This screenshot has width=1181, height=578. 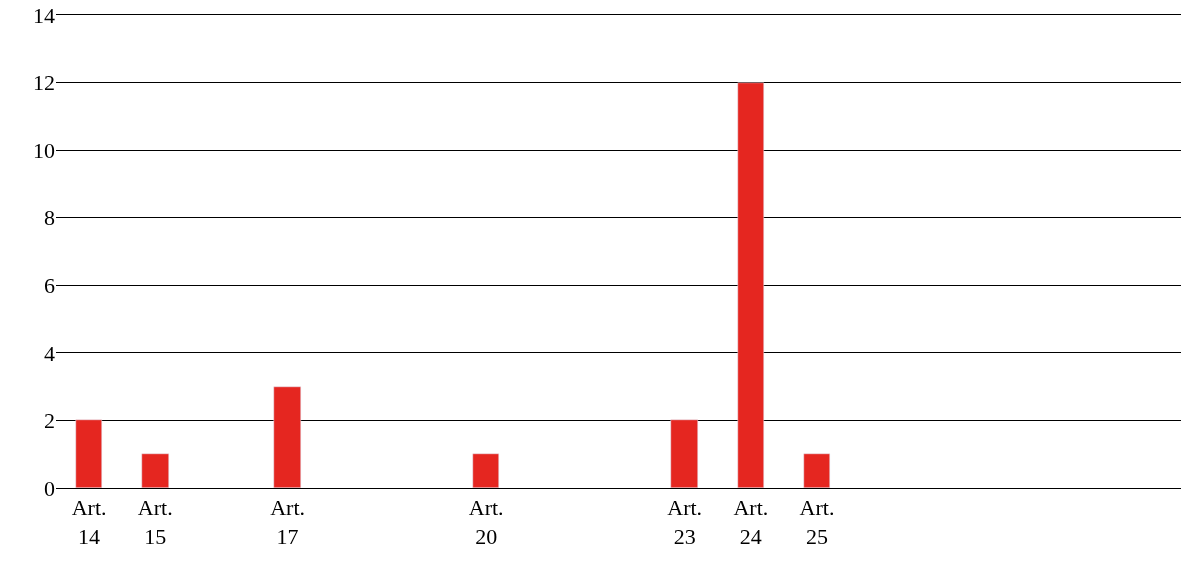 What do you see at coordinates (49, 218) in the screenshot?
I see `y-tick-label: 8` at bounding box center [49, 218].